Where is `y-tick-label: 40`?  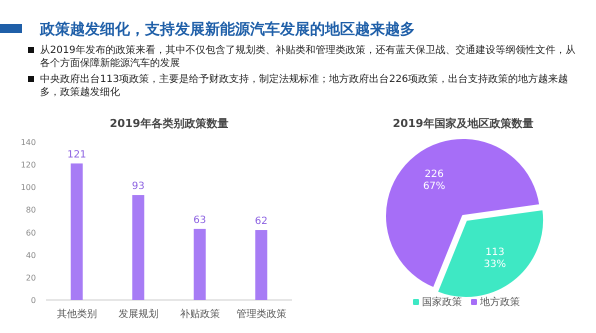
y-tick-label: 40 is located at coordinates (31, 255).